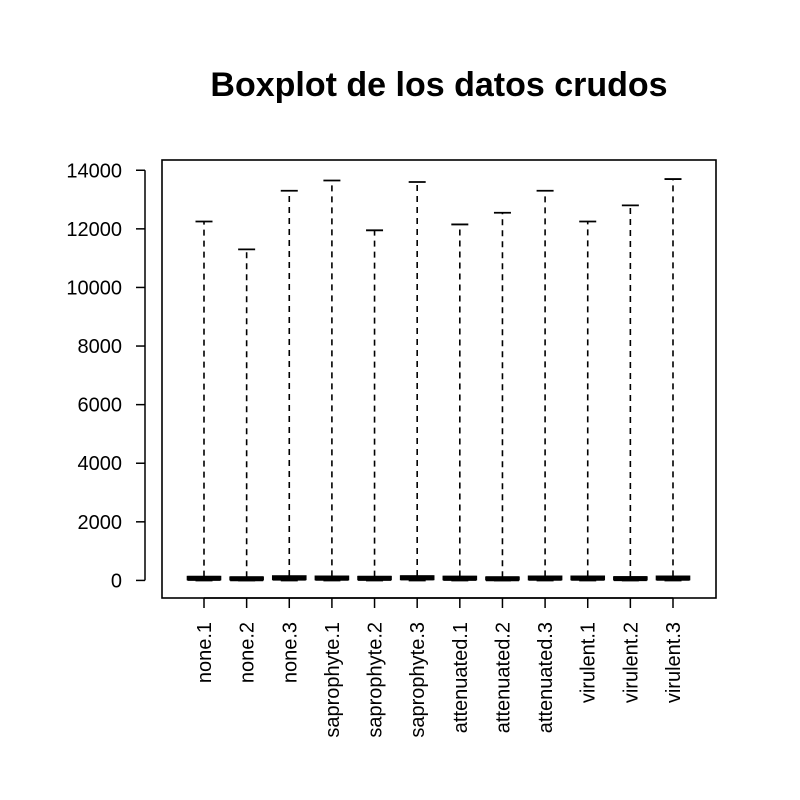 This screenshot has height=800, width=800. Describe the element at coordinates (116, 581) in the screenshot. I see `y-tick-label: 0` at that location.